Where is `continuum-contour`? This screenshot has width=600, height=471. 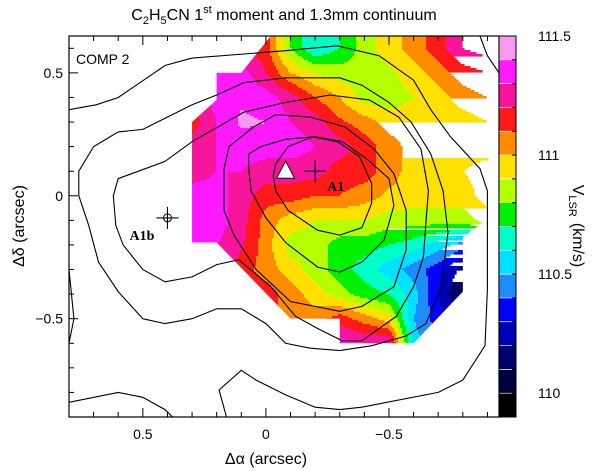 continuum-contour is located at coordinates (121, 404).